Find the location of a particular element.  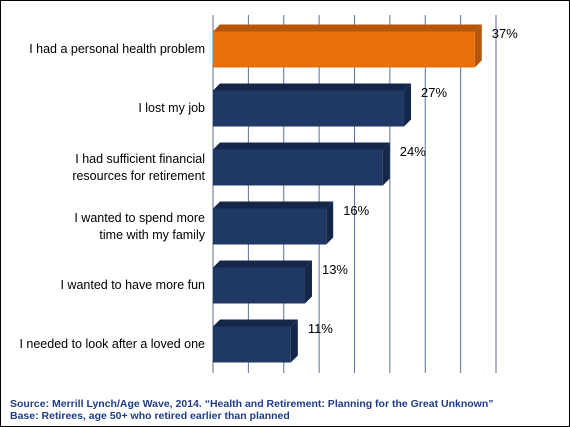

category-label-line: I wanted to spend more is located at coordinates (139, 217).